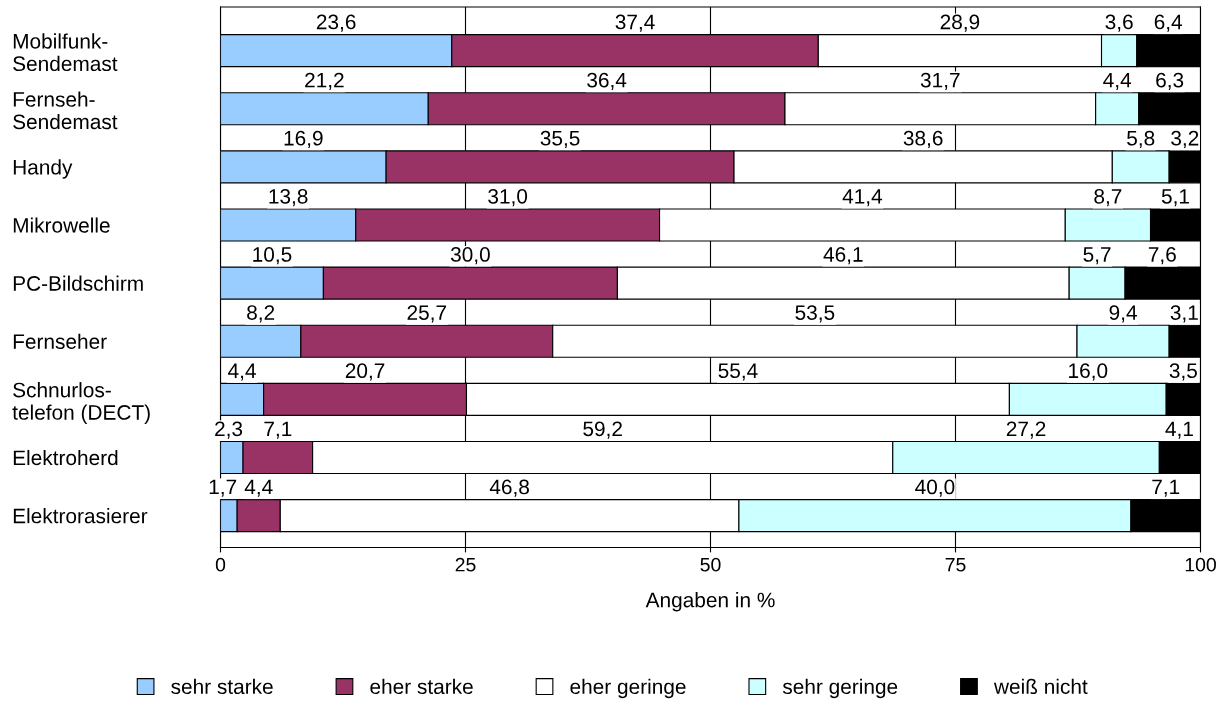 Image resolution: width=1225 pixels, height=702 pixels. What do you see at coordinates (935, 488) in the screenshot?
I see `data-label: 40,0` at bounding box center [935, 488].